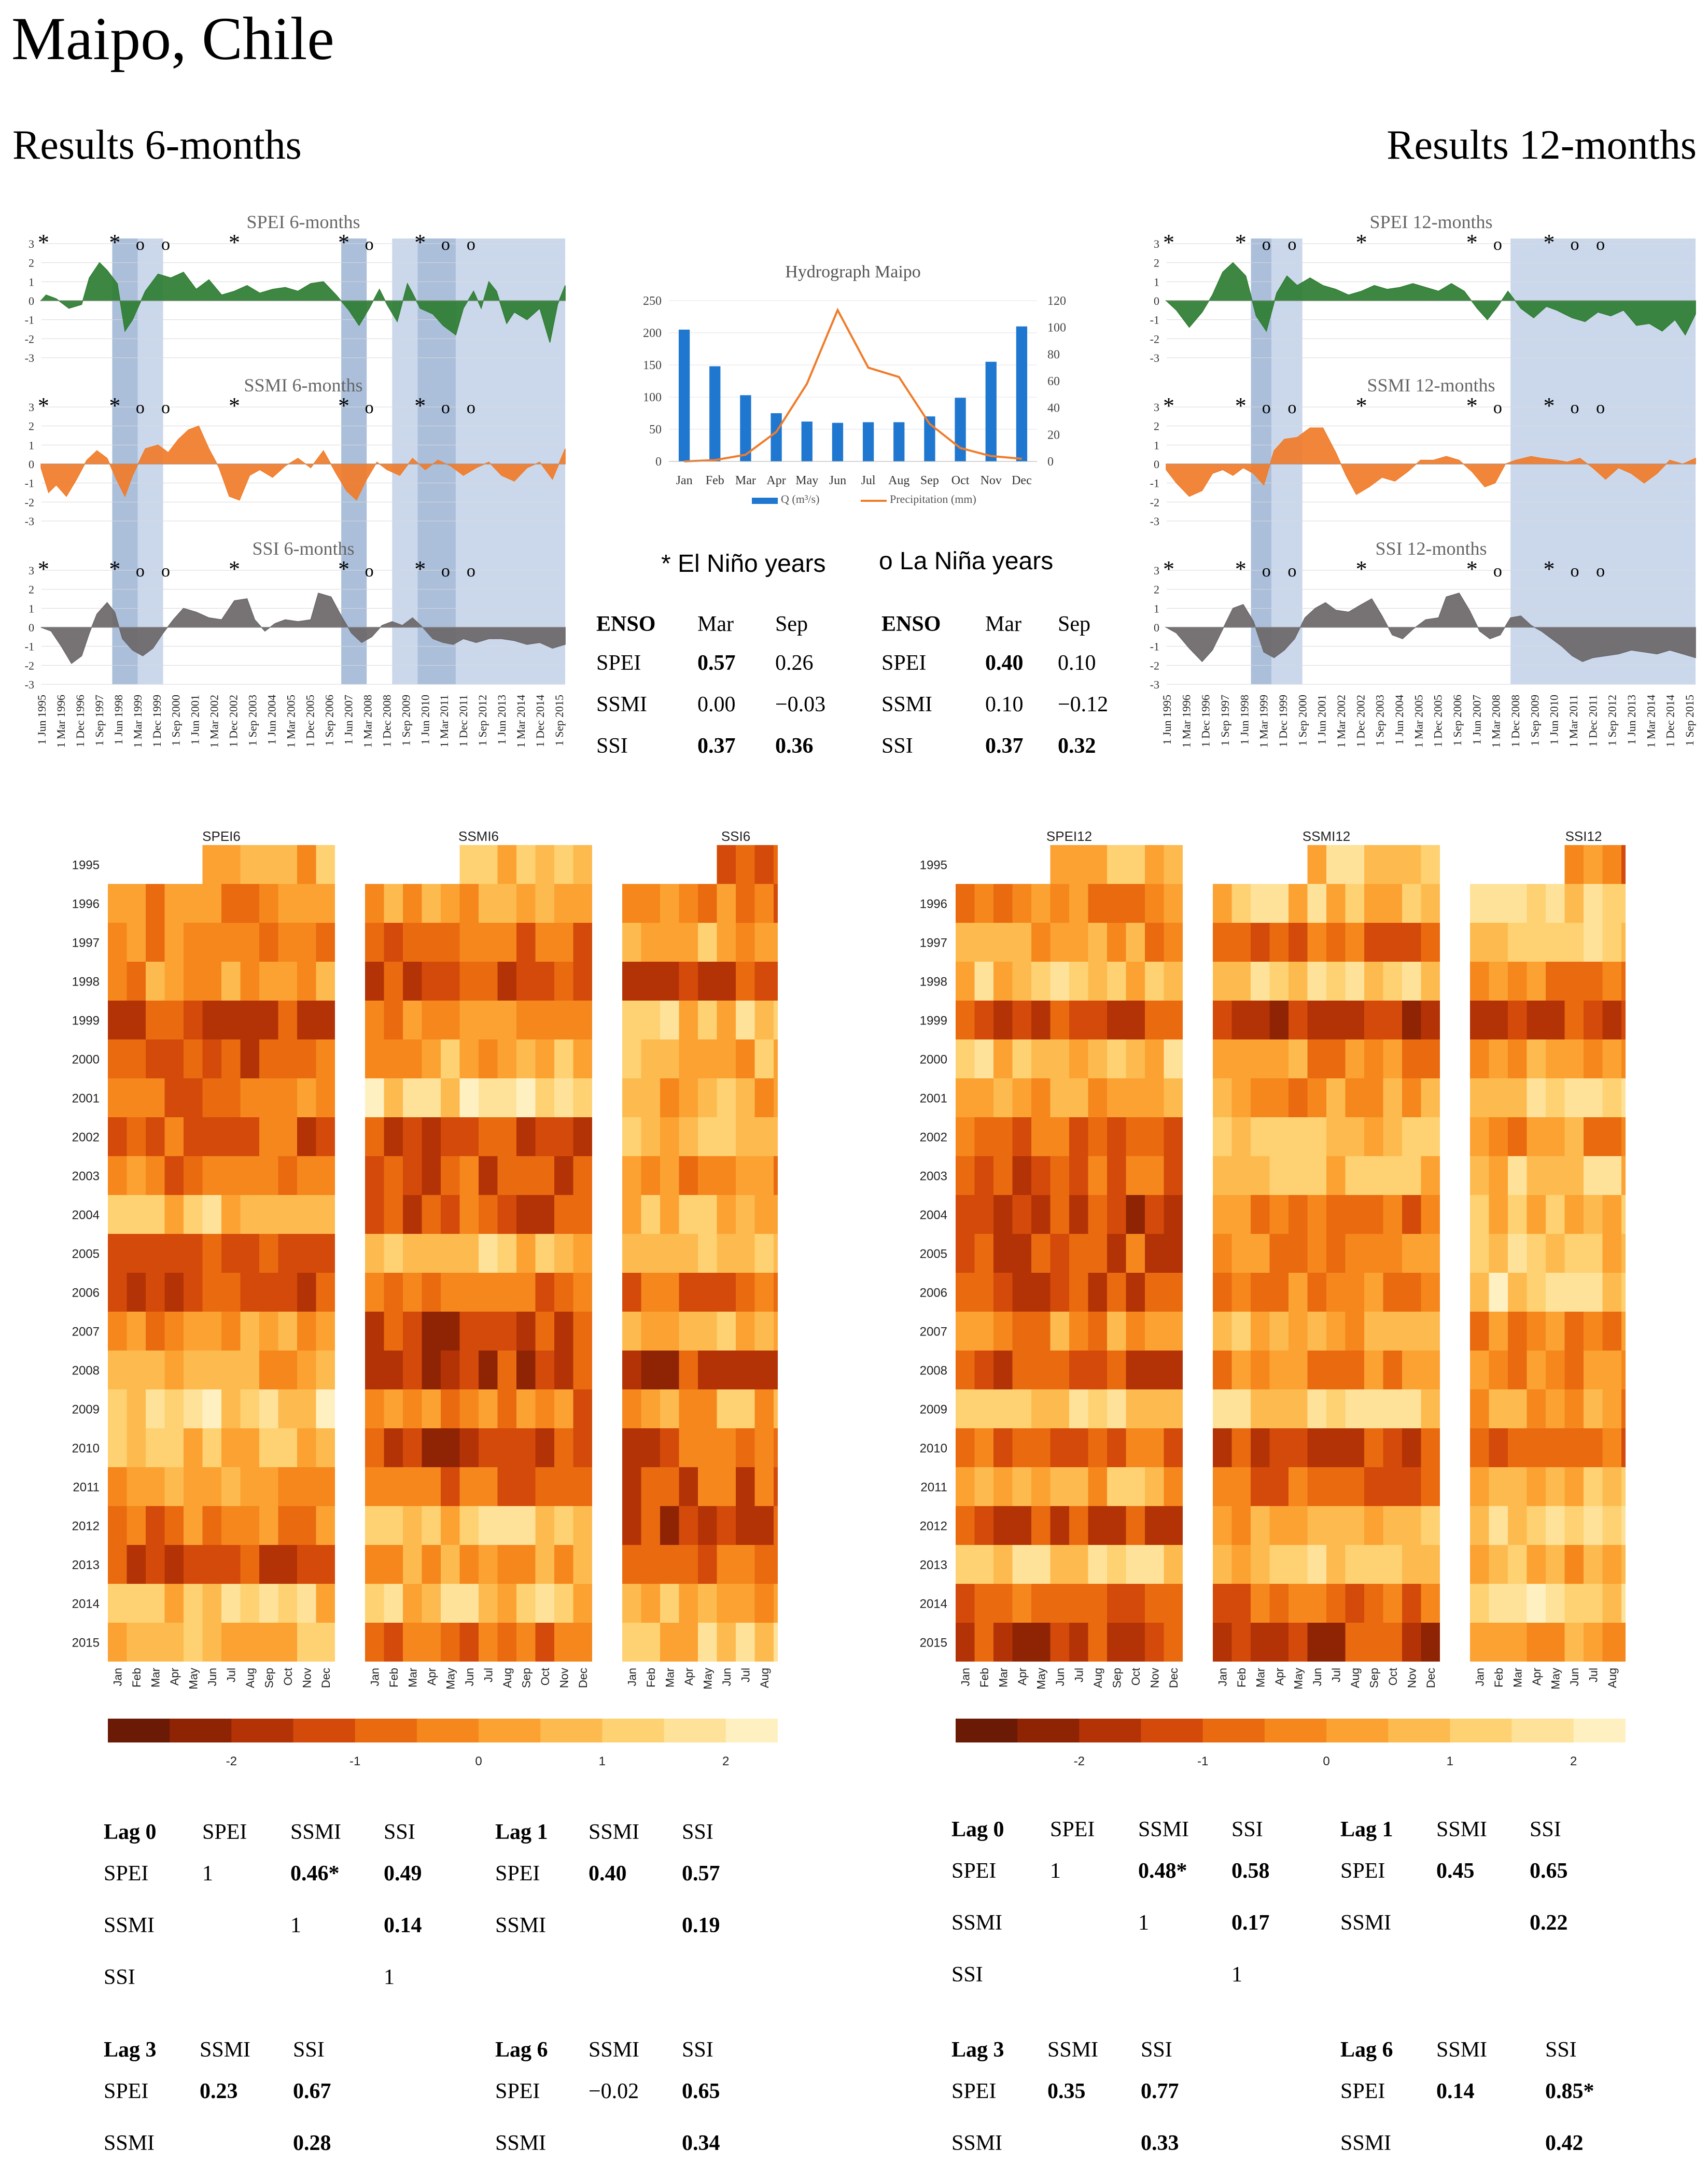  Describe the element at coordinates (420, 569) in the screenshot. I see `el-nino-marker: *` at that location.